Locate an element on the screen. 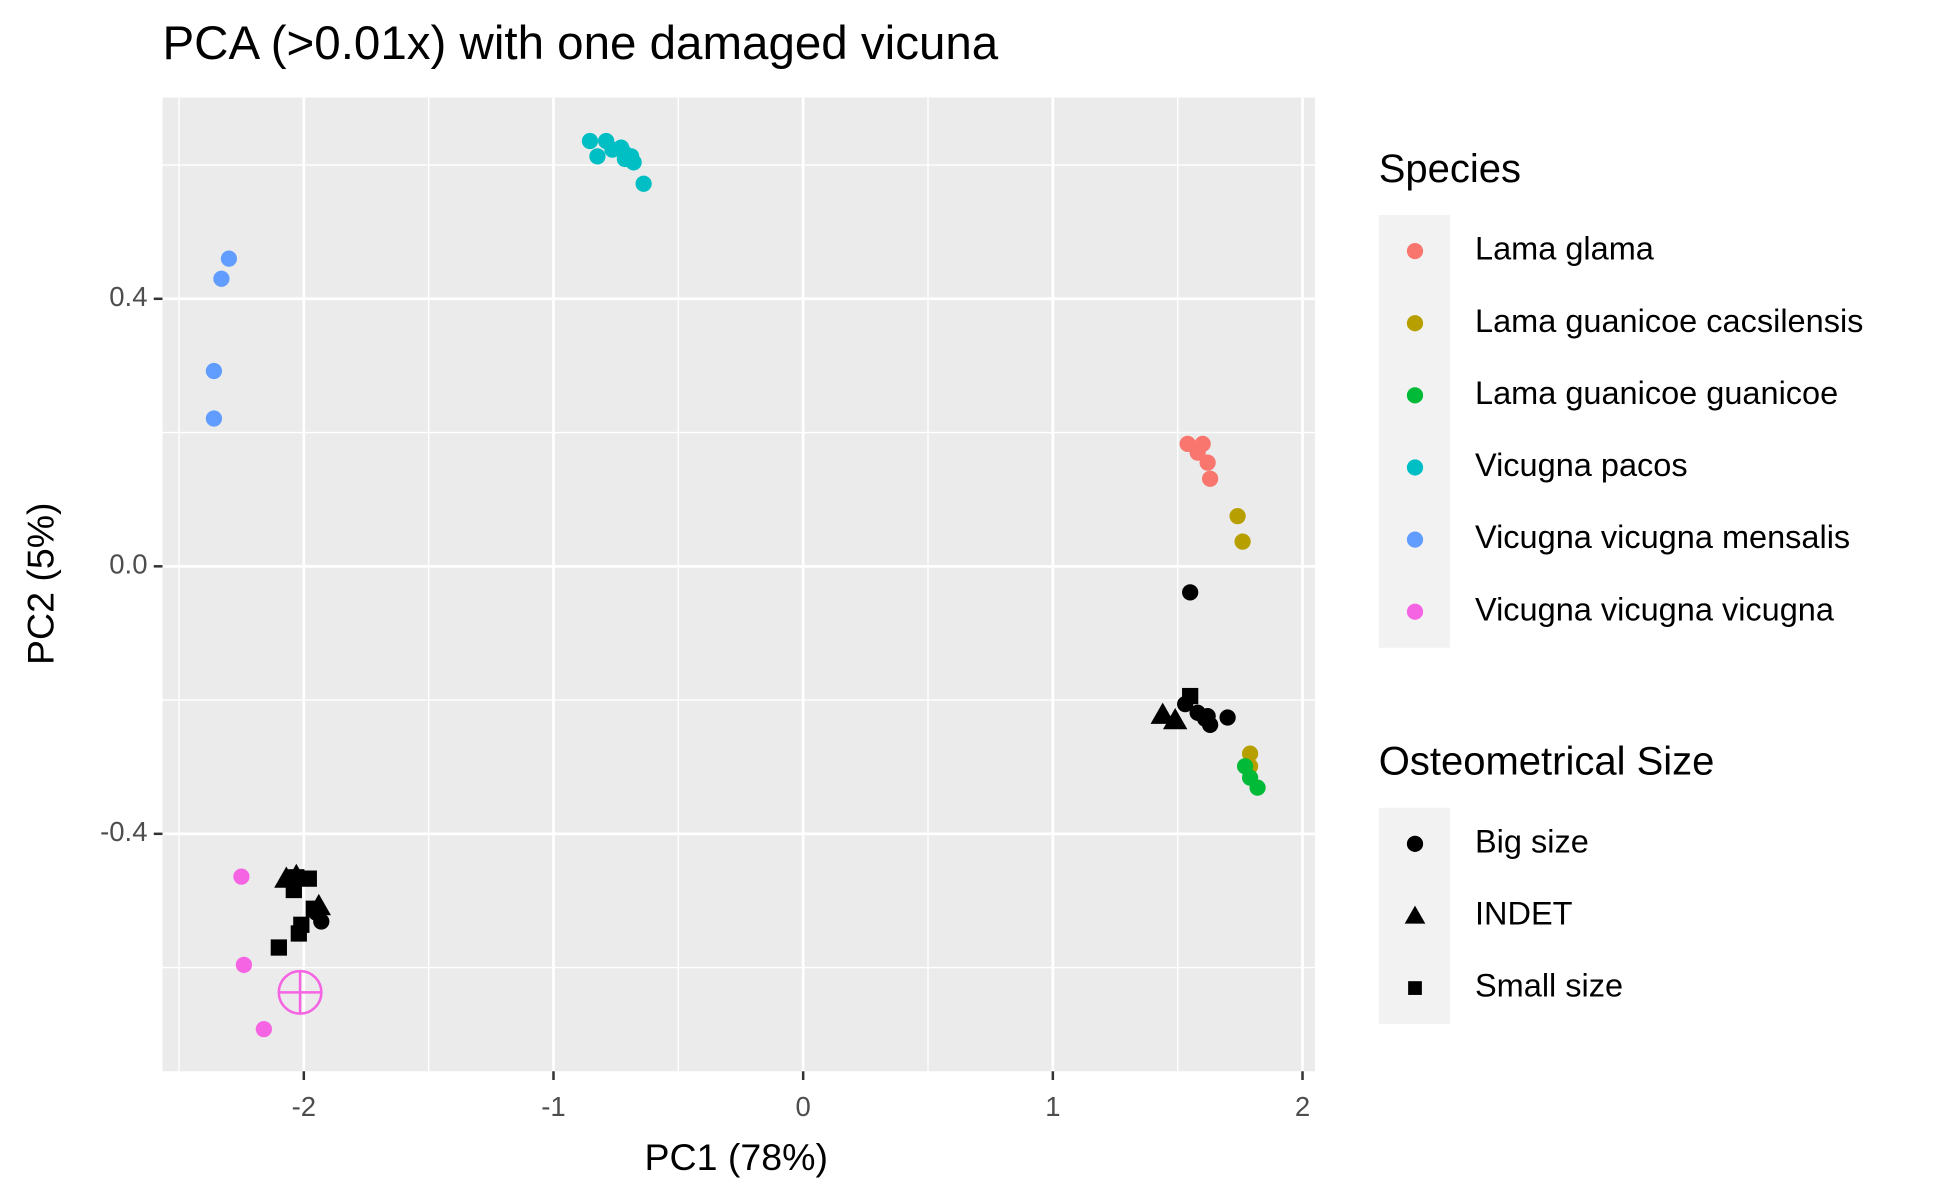 This screenshot has height=1200, width=1950. x-axis-title: PC1 (78%) is located at coordinates (736, 1157).